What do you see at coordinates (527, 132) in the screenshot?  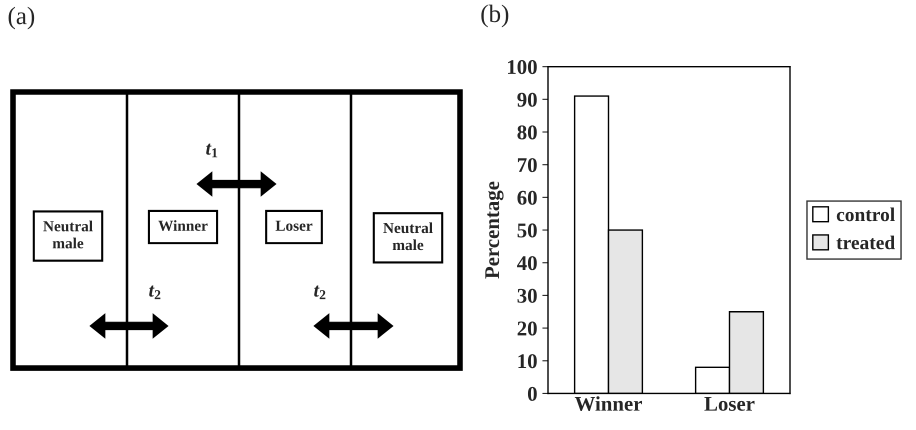 I see `y-tick-label: 80` at bounding box center [527, 132].